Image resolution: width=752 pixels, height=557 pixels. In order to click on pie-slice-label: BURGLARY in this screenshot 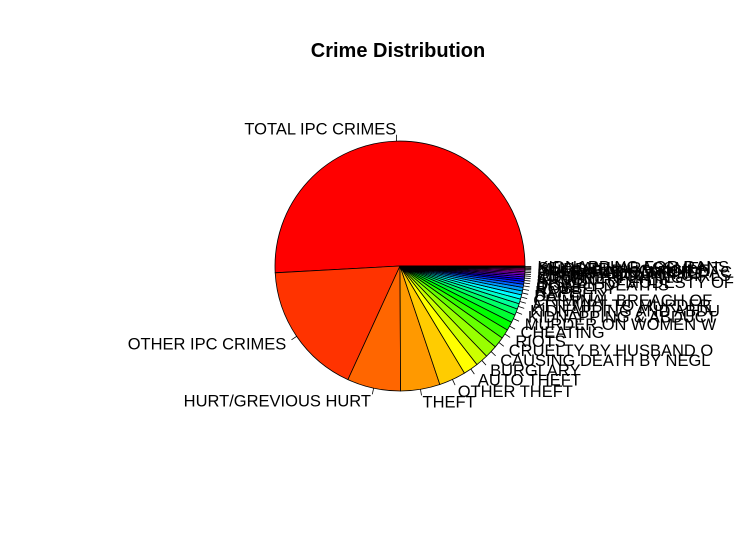, I will do `click(535, 371)`.